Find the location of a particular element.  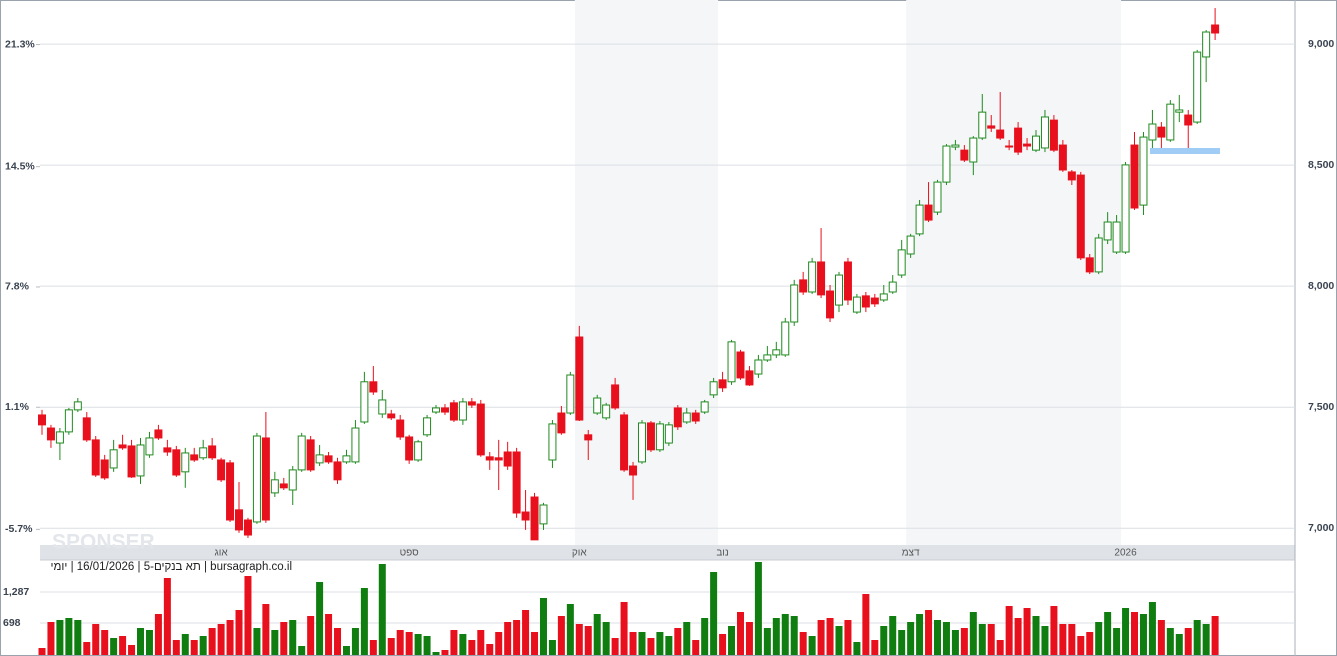

x-tick-label: נוב is located at coordinates (722, 553).